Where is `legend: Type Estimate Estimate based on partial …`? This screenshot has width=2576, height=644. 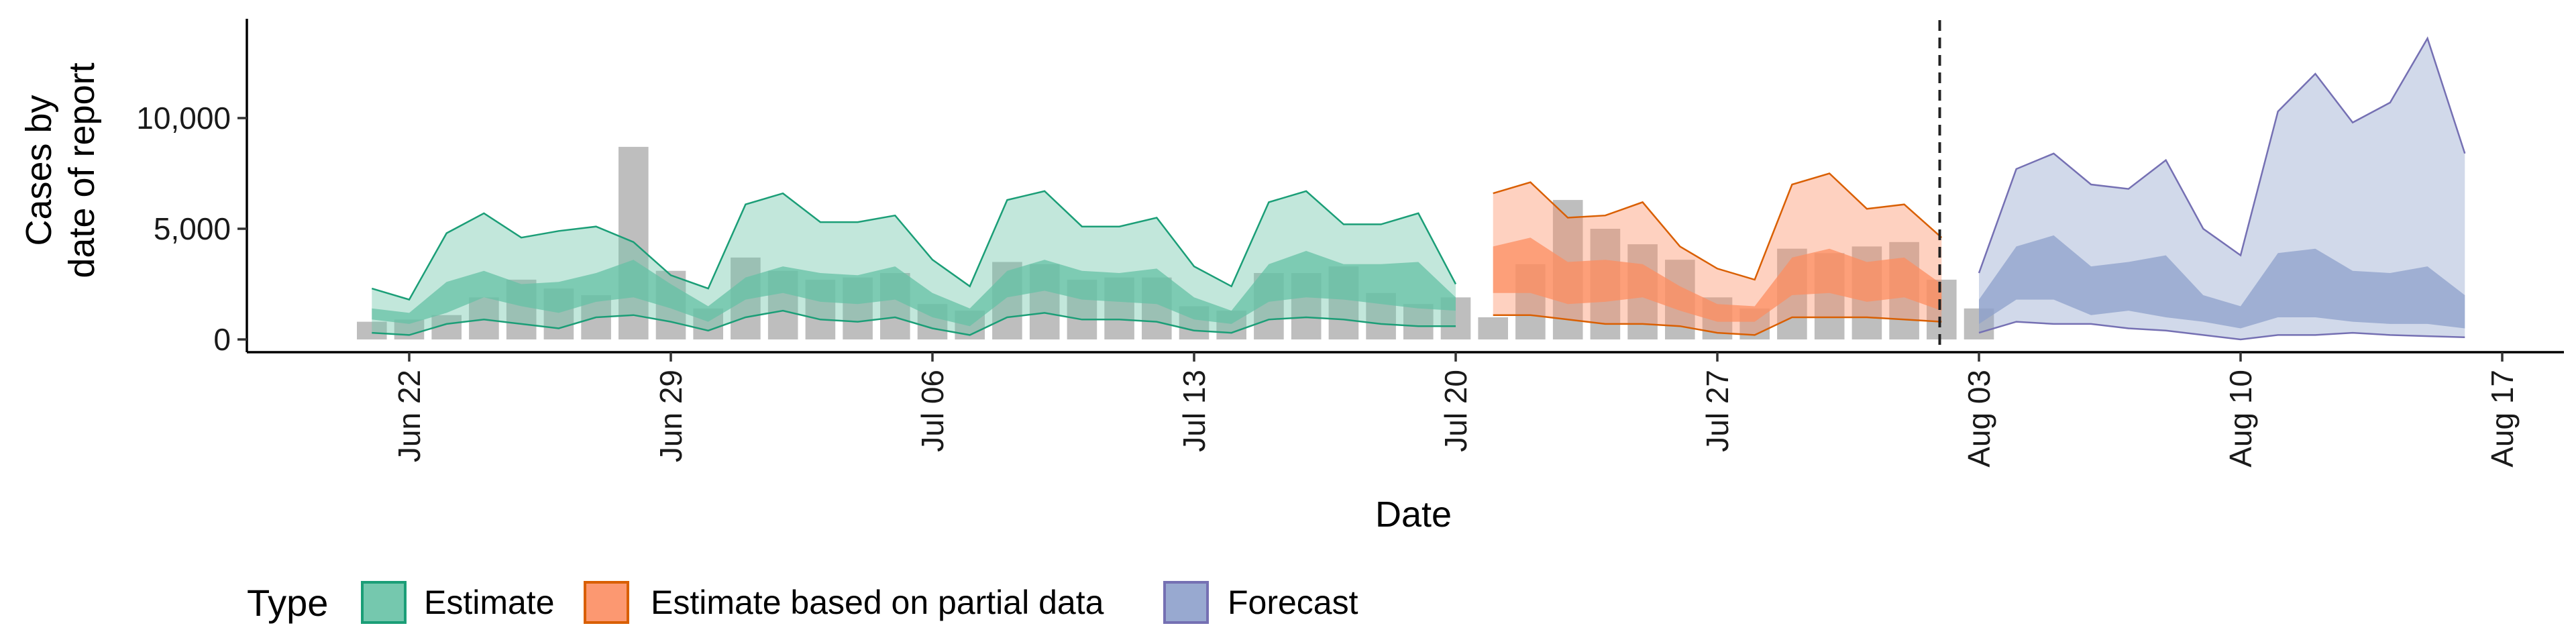
legend: Type Estimate Estimate based on partial … is located at coordinates (802, 602).